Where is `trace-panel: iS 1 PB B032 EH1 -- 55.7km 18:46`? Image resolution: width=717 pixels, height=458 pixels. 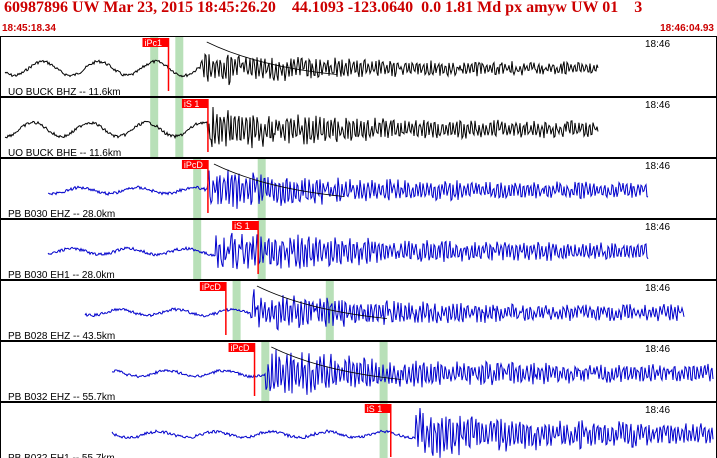 trace-panel: iS 1 PB B032 EH1 -- 55.7km 18:46 is located at coordinates (358, 430).